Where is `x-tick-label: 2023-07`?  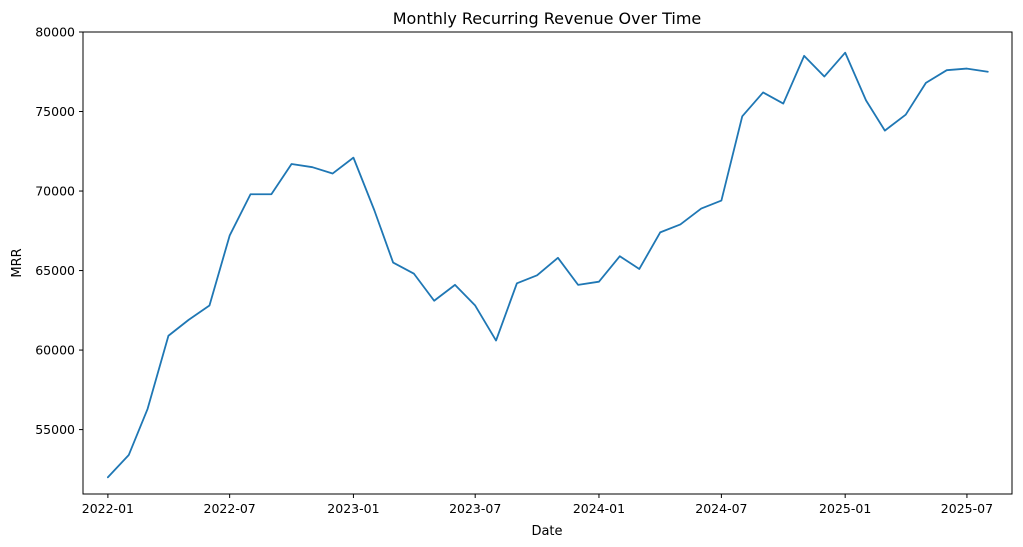 x-tick-label: 2023-07 is located at coordinates (475, 508).